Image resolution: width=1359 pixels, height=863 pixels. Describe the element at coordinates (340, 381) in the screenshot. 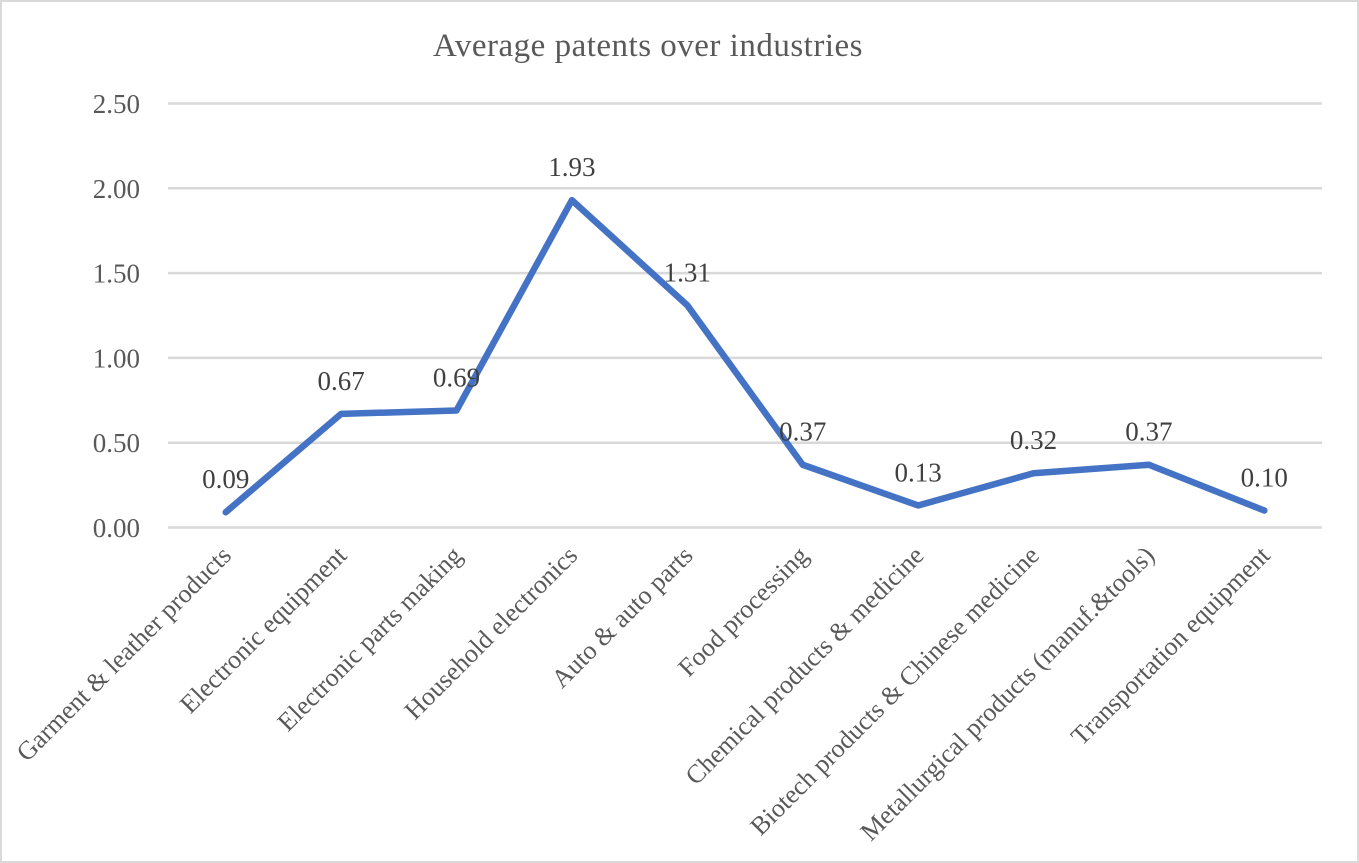

I see `data-label: 0.67` at that location.